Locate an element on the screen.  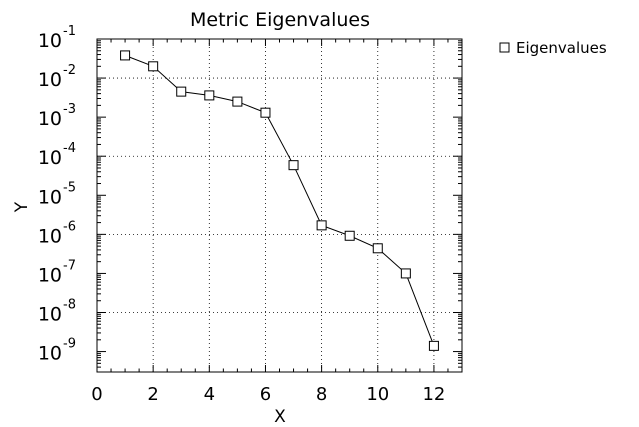
x-tick-label: 2 is located at coordinates (152, 394).